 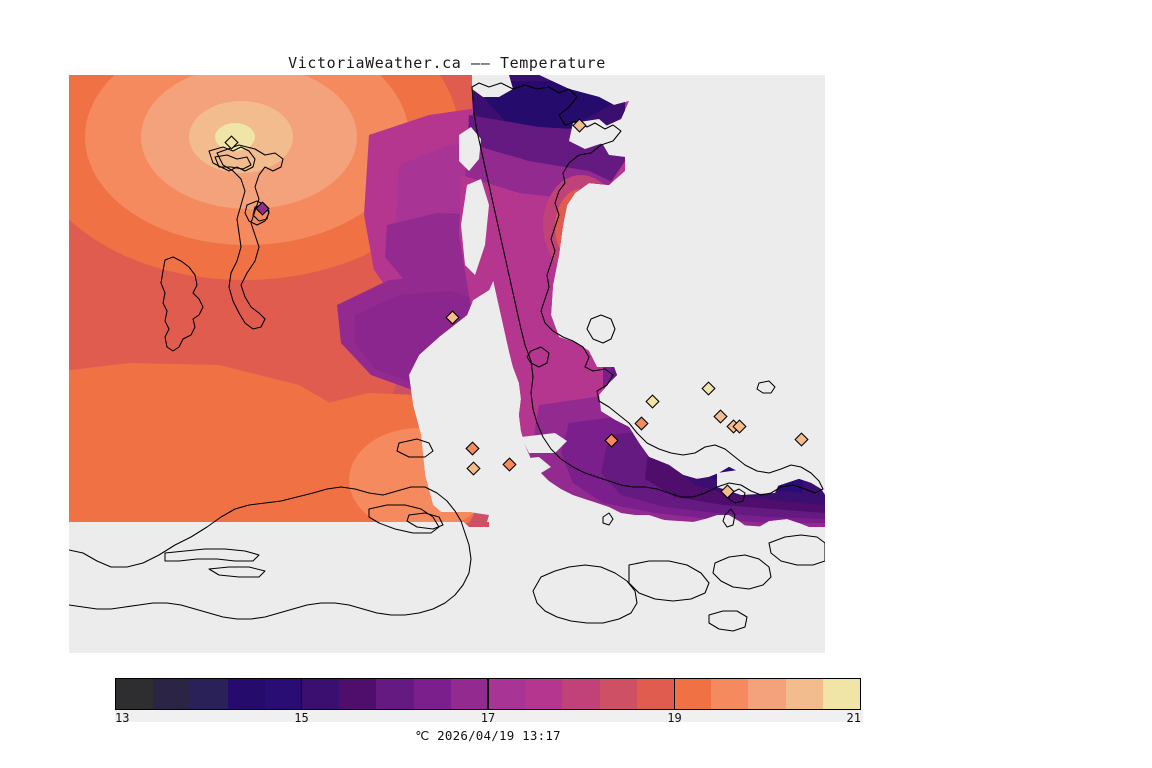 I want to click on colorbar: 13 15 17 19 21, so click(x=488, y=701).